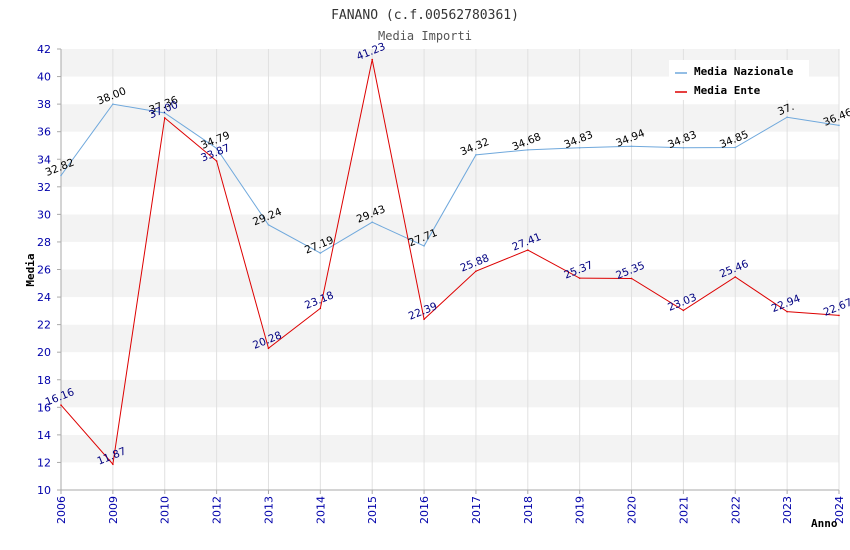  I want to click on x-tick-label: 2019, so click(580, 510).